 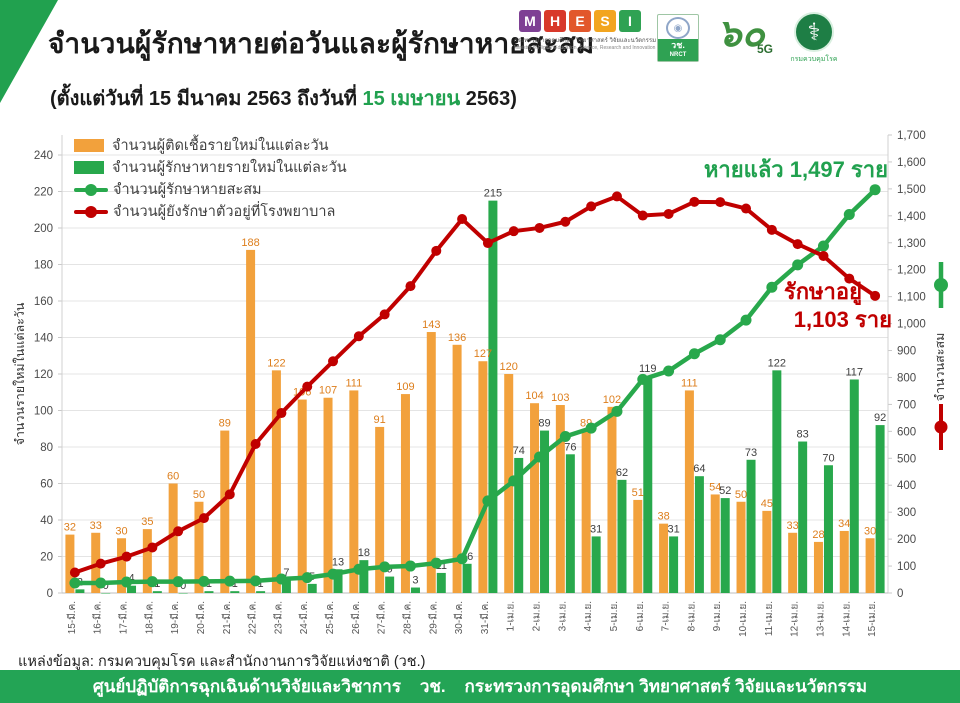 I want to click on svg-text: 3, so click(x=415, y=581).